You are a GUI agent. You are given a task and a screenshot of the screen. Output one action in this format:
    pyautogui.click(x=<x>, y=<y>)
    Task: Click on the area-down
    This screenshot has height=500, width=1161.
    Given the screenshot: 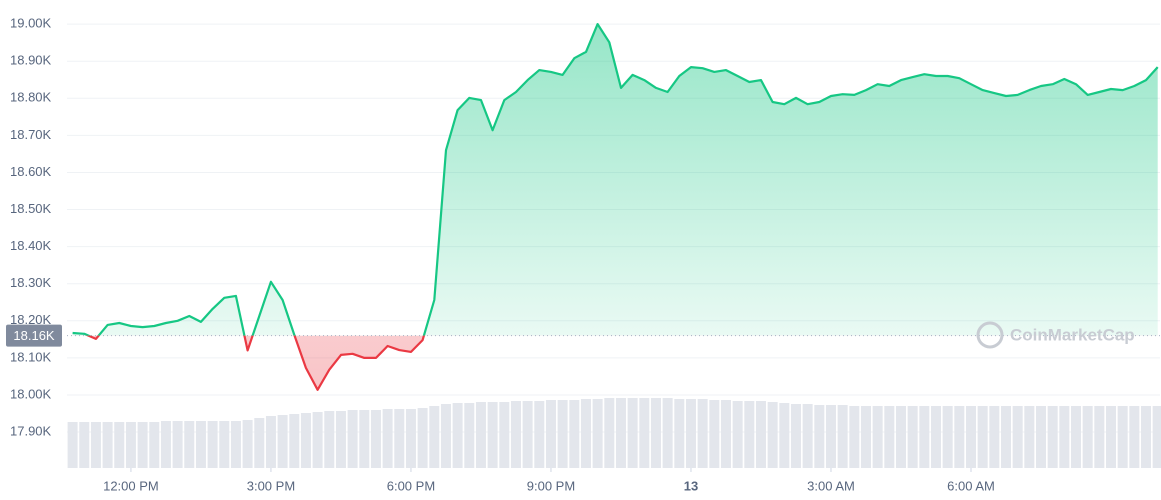 What is the action you would take?
    pyautogui.click(x=256, y=362)
    